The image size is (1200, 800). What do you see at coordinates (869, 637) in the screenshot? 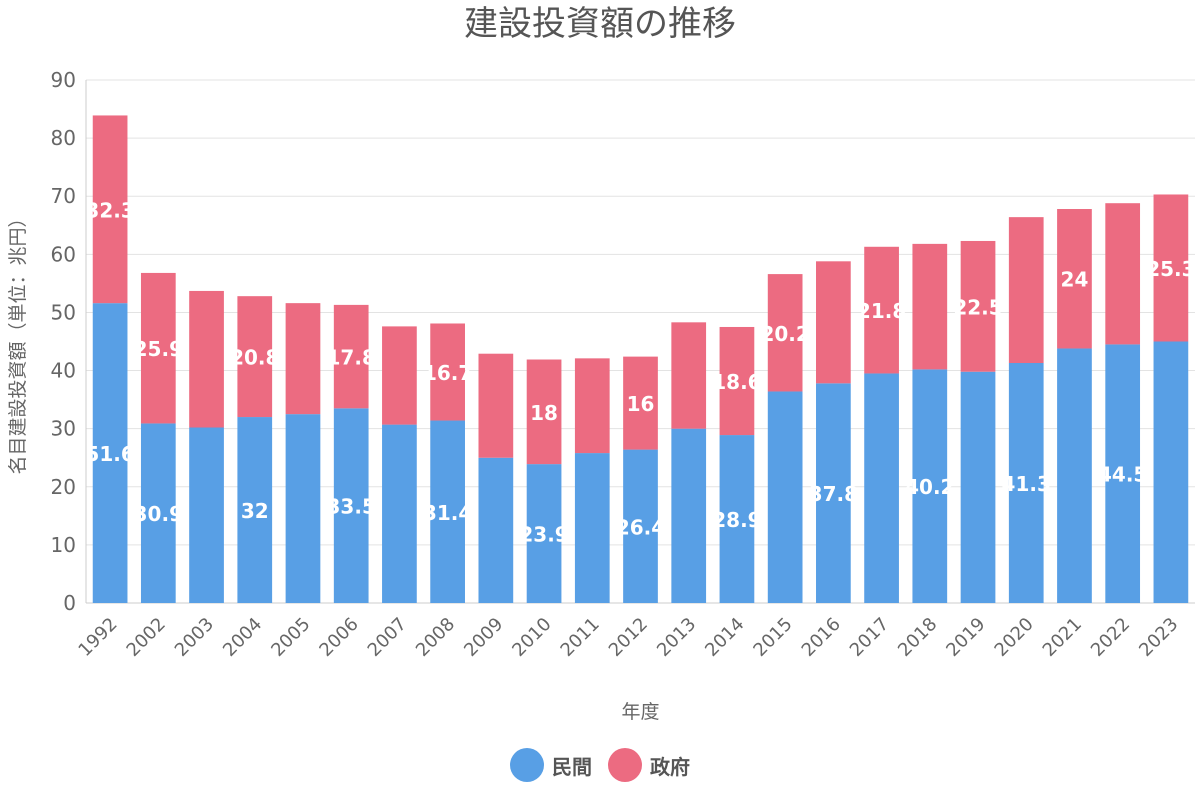
I see `x-tick-label: 2017` at bounding box center [869, 637].